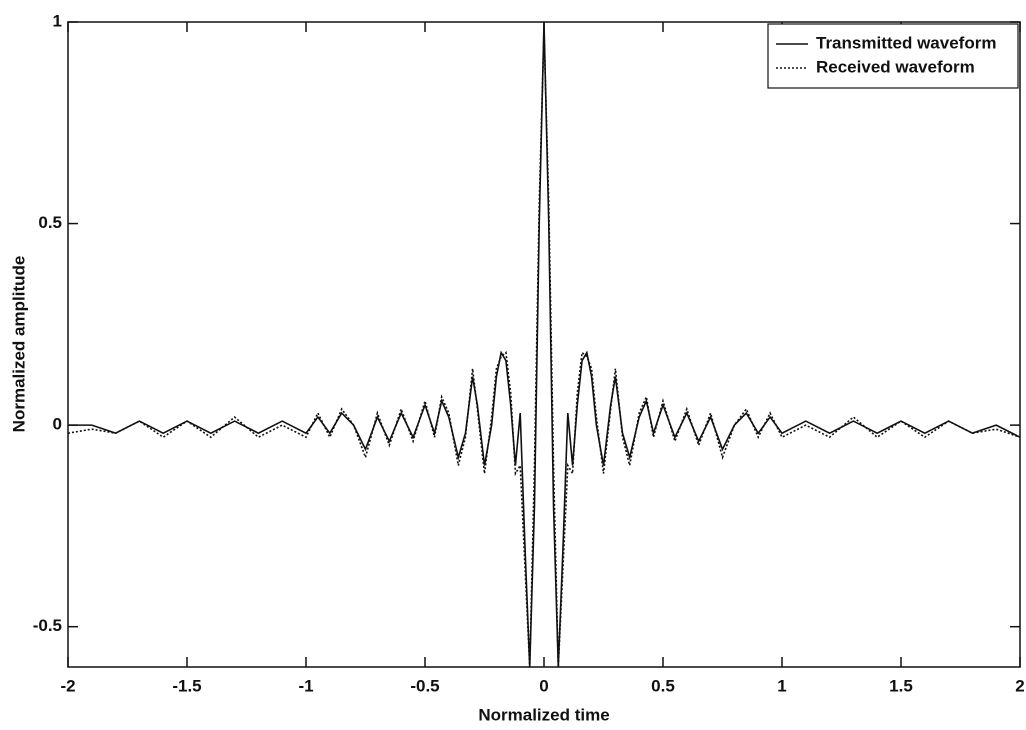 Image resolution: width=1026 pixels, height=730 pixels. Describe the element at coordinates (305, 685) in the screenshot. I see `x-tick-label: -1` at that location.